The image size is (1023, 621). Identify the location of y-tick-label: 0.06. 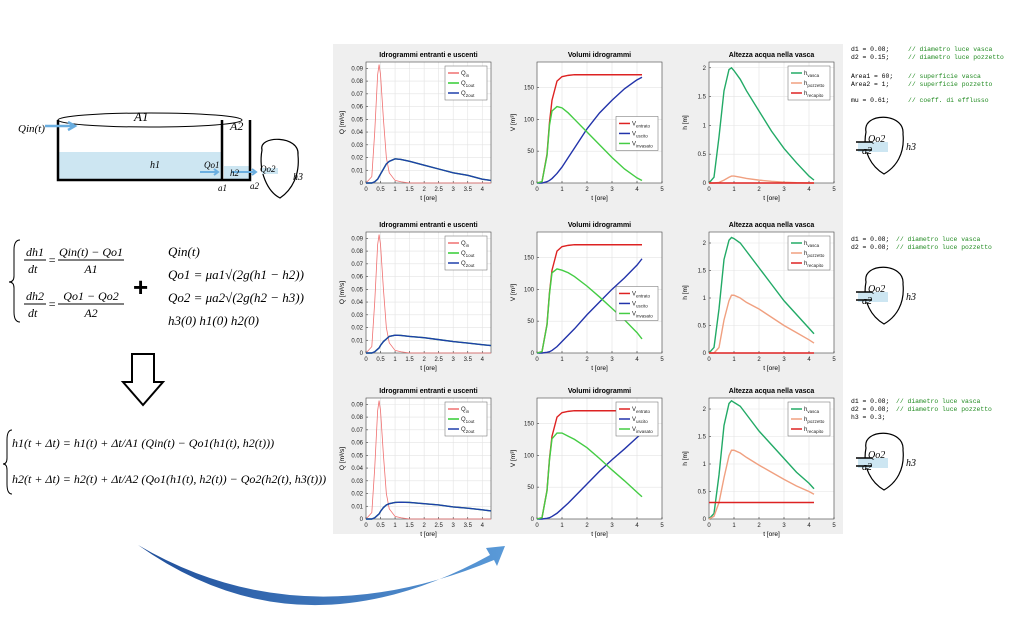
(357, 108).